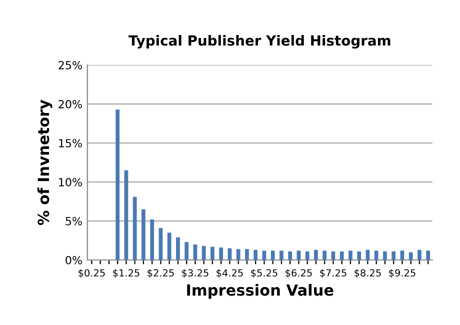 Image resolution: width=460 pixels, height=325 pixels. What do you see at coordinates (70, 143) in the screenshot?
I see `y-tick-label: 15%` at bounding box center [70, 143].